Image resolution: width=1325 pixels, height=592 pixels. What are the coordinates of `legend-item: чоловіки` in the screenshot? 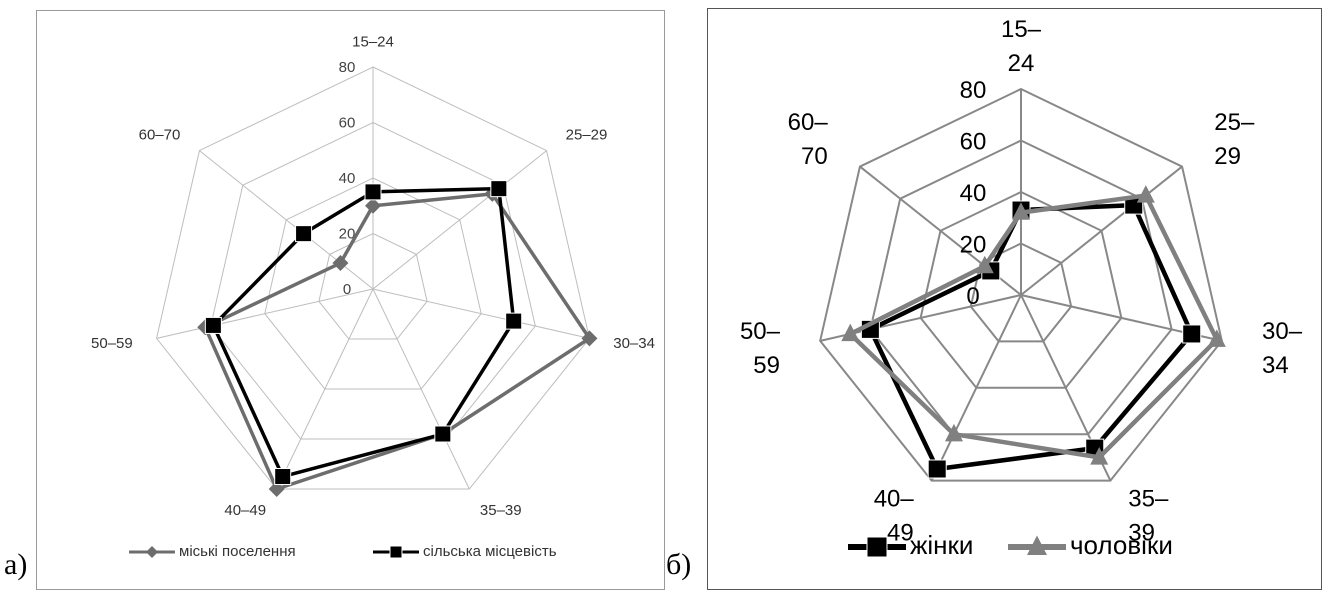 It's located at (1090, 545).